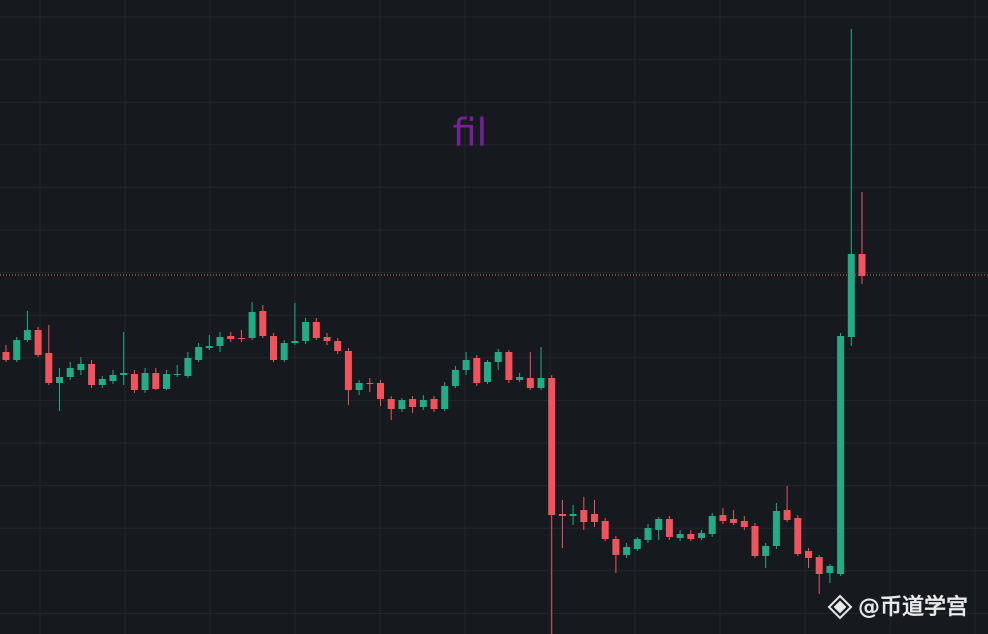 The image size is (988, 634). I want to click on watermark-icon, so click(840, 607).